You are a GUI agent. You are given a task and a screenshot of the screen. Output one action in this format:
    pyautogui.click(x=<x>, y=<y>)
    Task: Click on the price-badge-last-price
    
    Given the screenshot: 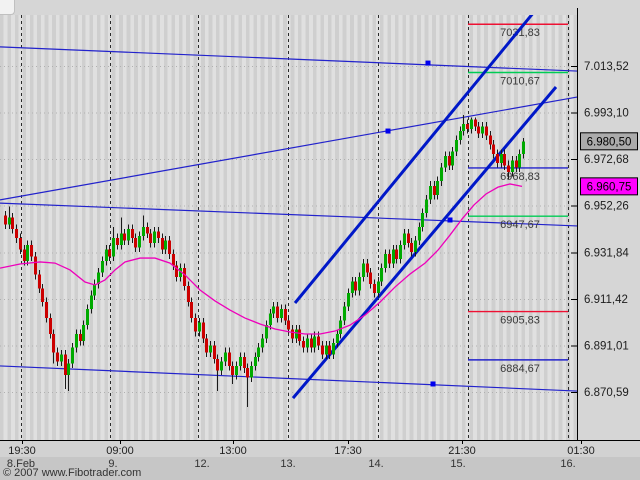 What is the action you would take?
    pyautogui.click(x=609, y=141)
    